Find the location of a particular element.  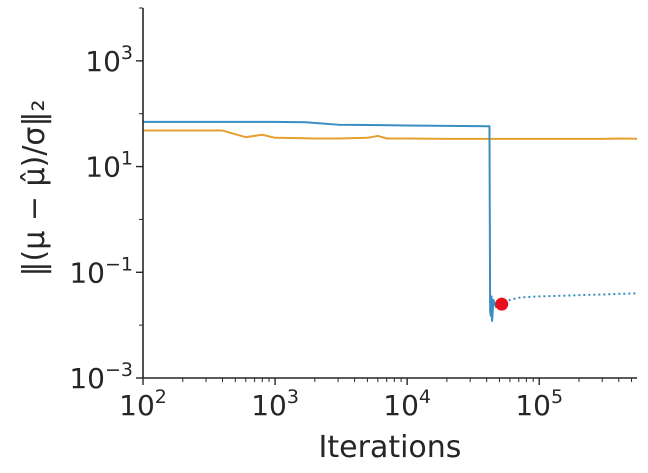

y-axis-title: ‖(μ − μ̂)/σ‖₂ is located at coordinates (34, 188).